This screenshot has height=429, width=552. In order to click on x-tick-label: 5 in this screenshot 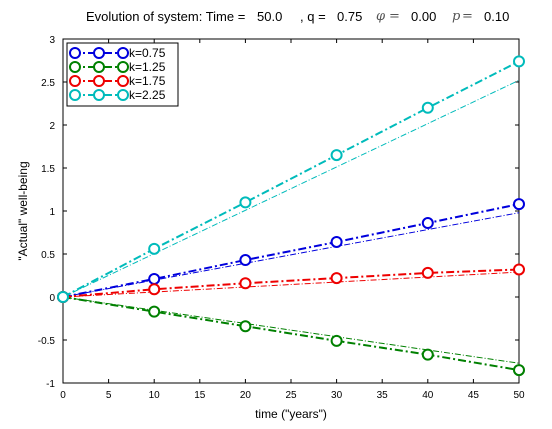, I will do `click(109, 395)`.